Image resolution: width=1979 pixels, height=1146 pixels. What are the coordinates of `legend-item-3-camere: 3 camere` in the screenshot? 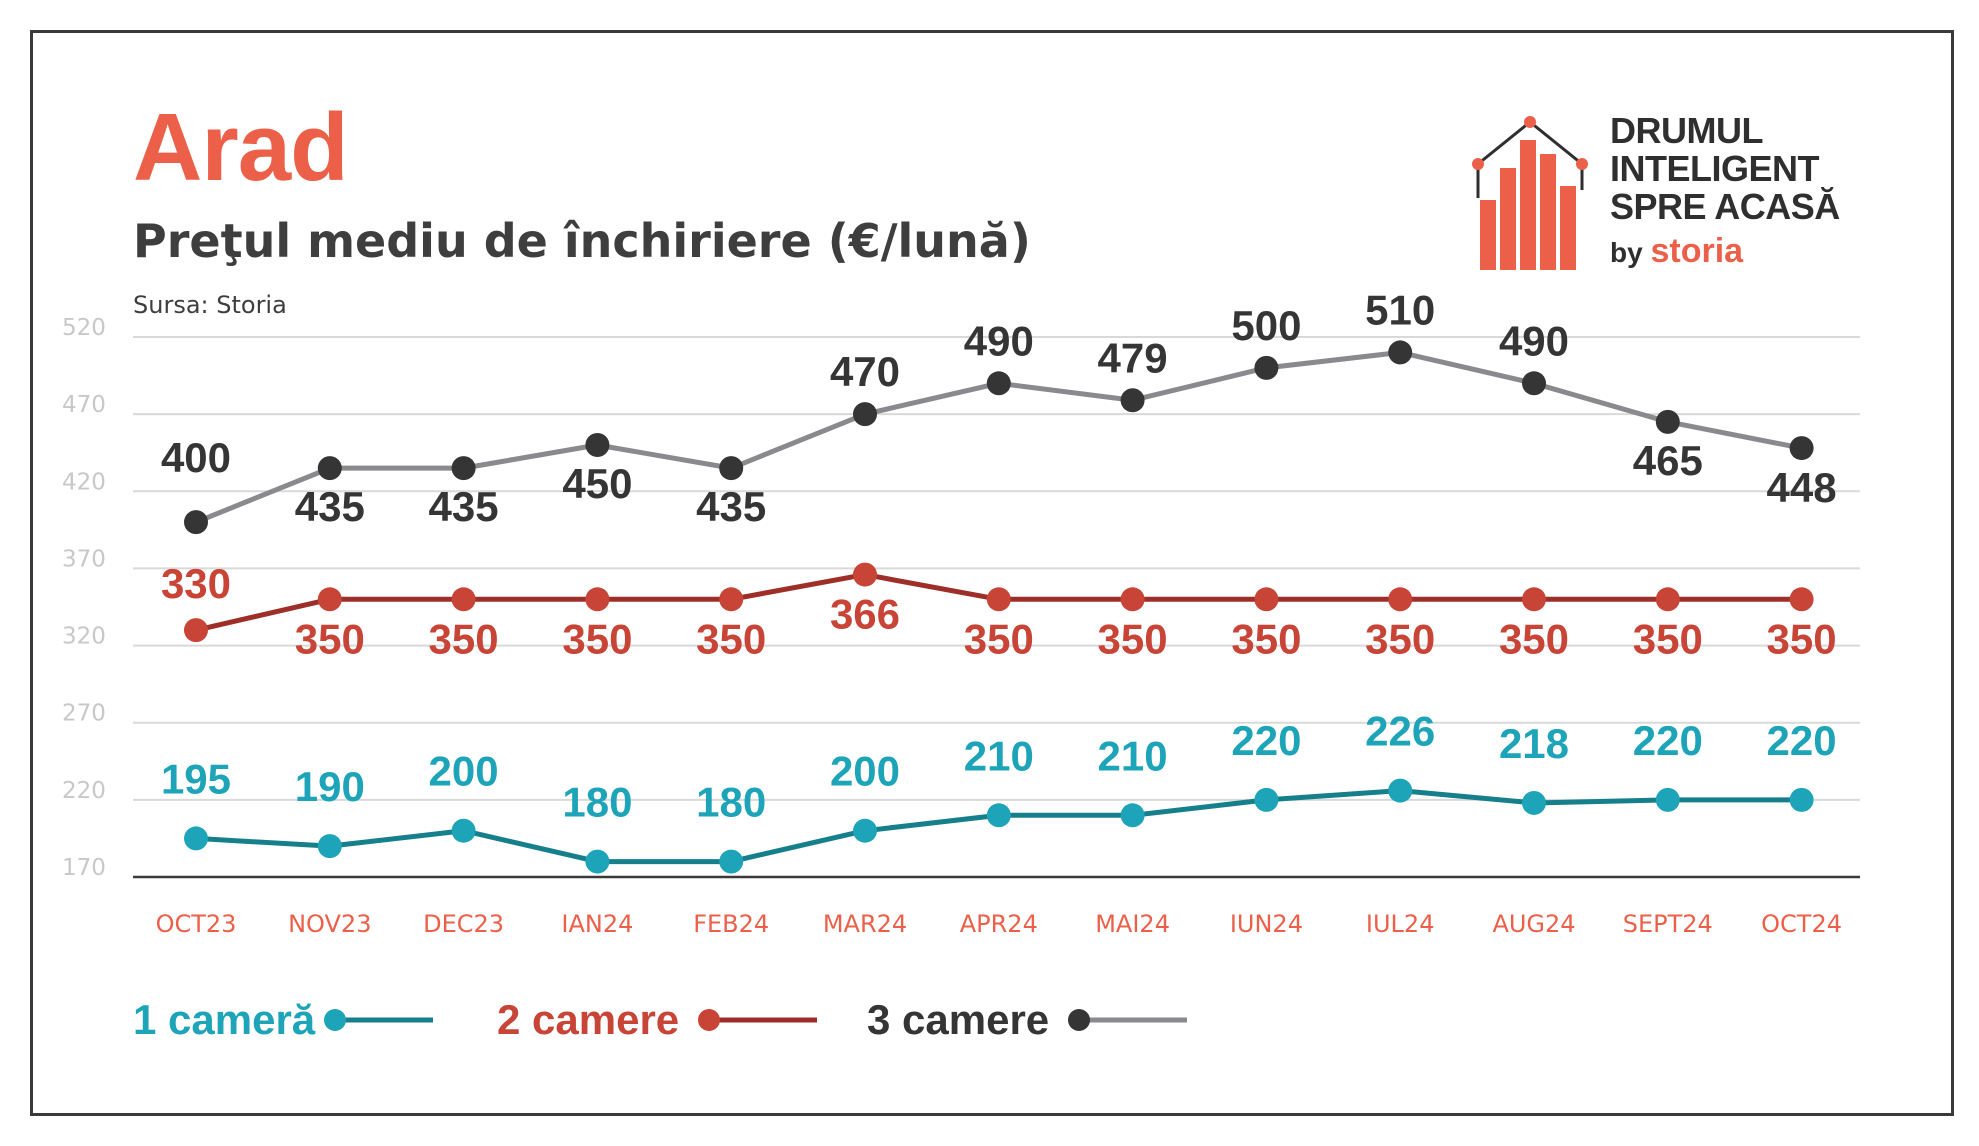 It's located at (1028, 1020).